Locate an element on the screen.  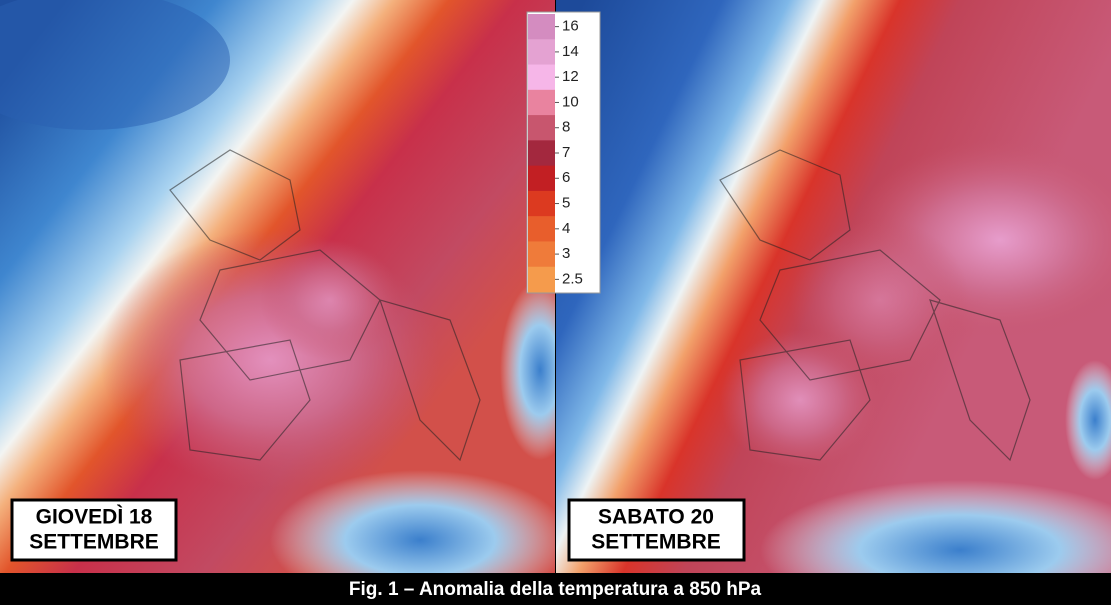
legend-label: 6 is located at coordinates (566, 177).